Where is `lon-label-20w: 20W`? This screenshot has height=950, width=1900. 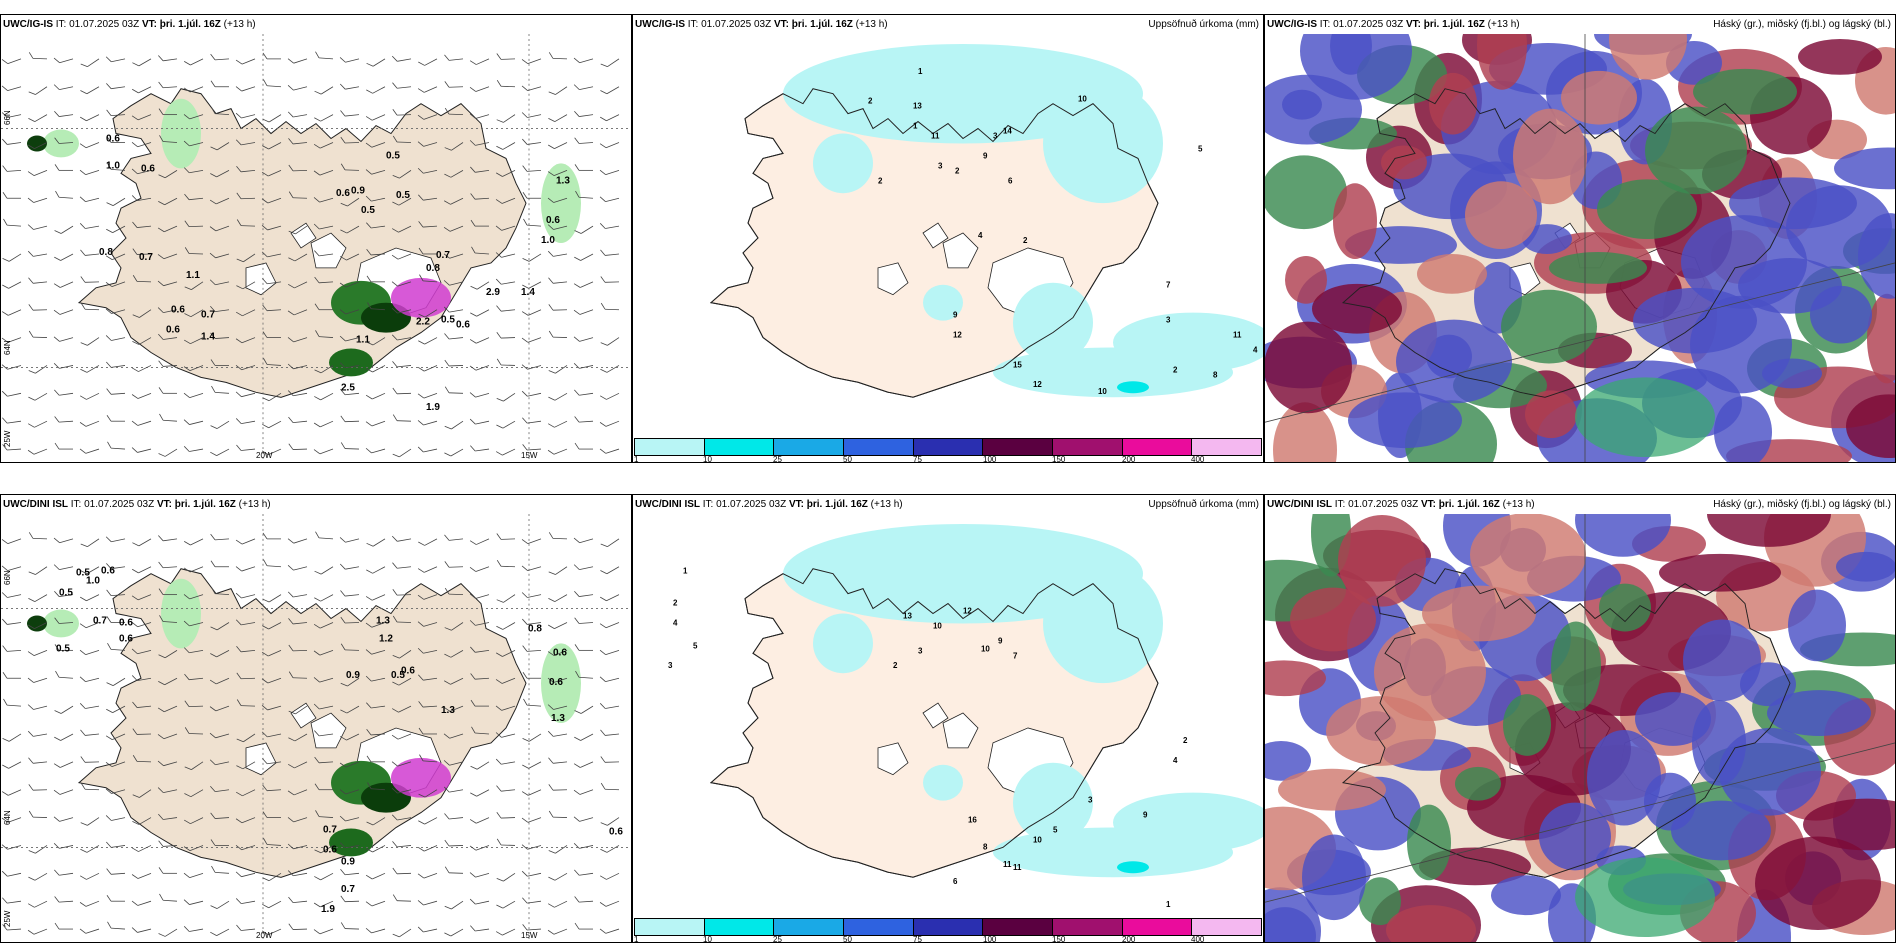
lon-label-20w: 20W is located at coordinates (264, 935).